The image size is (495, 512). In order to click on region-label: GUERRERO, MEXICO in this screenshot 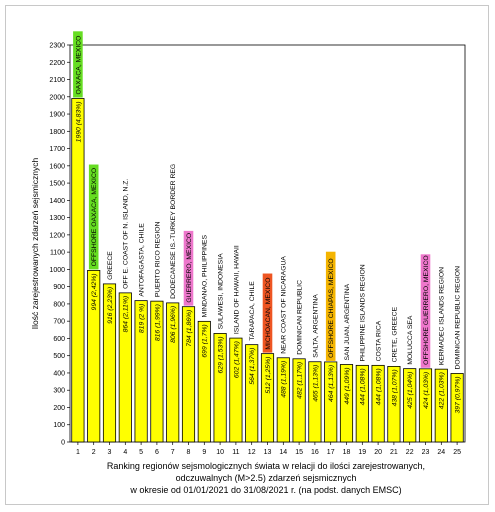, I will do `click(189, 268)`.